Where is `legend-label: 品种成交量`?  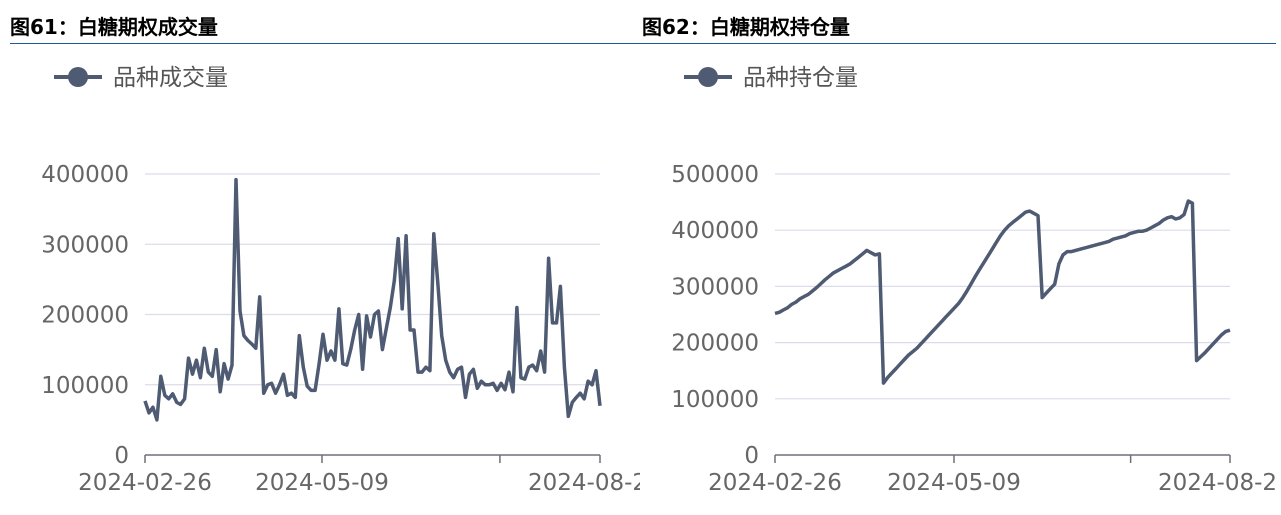 legend-label: 品种成交量 is located at coordinates (170, 78).